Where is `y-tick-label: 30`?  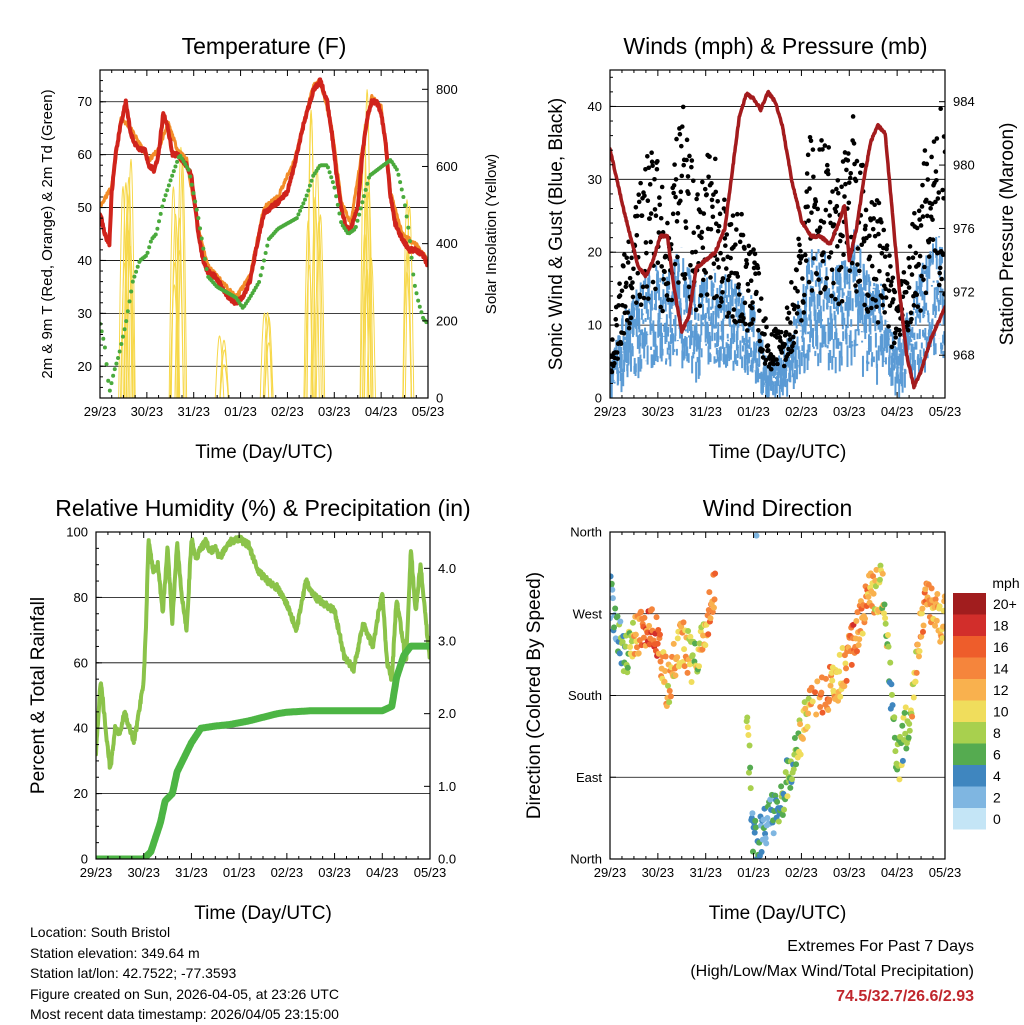 y-tick-label: 30 is located at coordinates (85, 313).